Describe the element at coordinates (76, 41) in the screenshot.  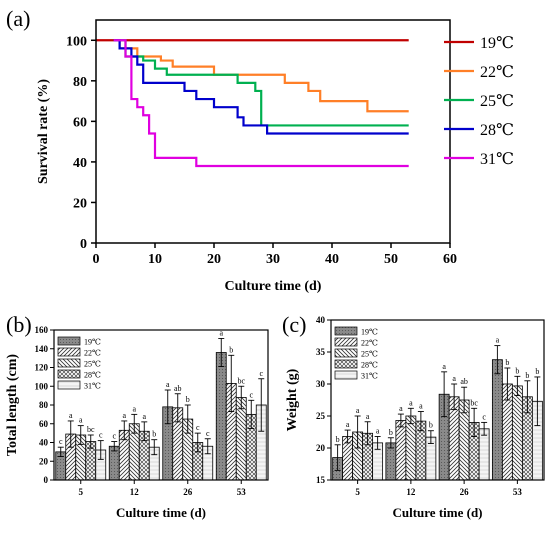
I see `y-tick-label-a-5: 100` at that location.